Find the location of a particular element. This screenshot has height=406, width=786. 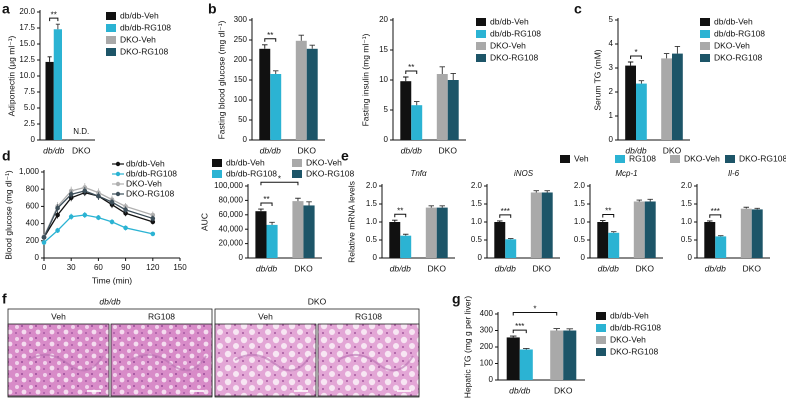

y-axis-title: Blood glucose (mg dl⁻¹) is located at coordinates (8, 215).